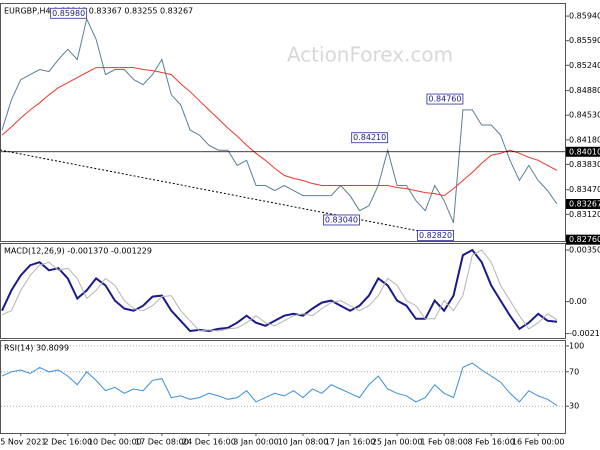 The width and height of the screenshot is (600, 450). What do you see at coordinates (584, 333) in the screenshot?
I see `y-tick-label: -0.002176` at bounding box center [584, 333].